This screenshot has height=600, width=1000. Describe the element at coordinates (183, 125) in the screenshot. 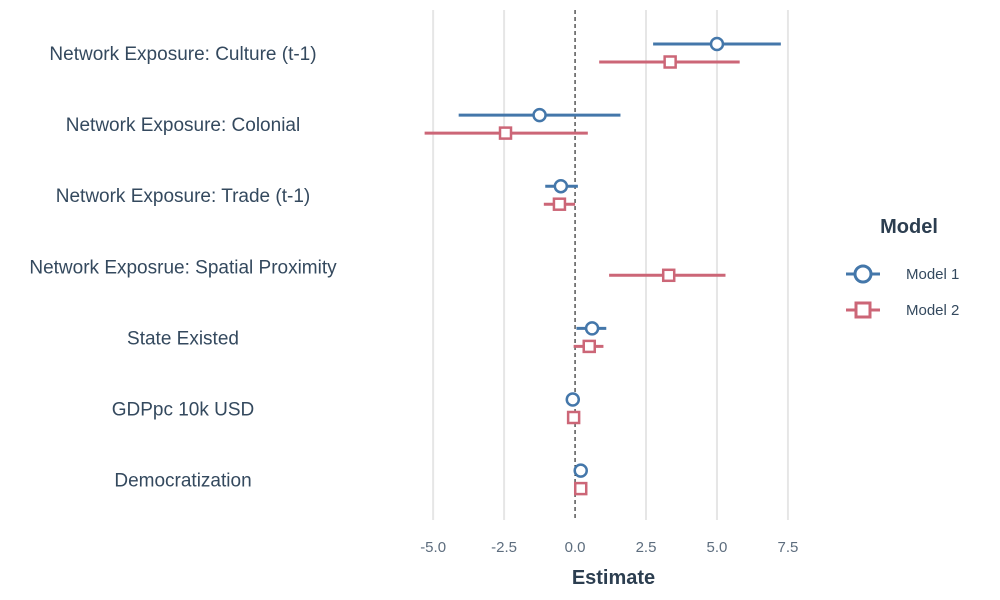

I see `term-label: Network Exposure: Colonial` at that location.